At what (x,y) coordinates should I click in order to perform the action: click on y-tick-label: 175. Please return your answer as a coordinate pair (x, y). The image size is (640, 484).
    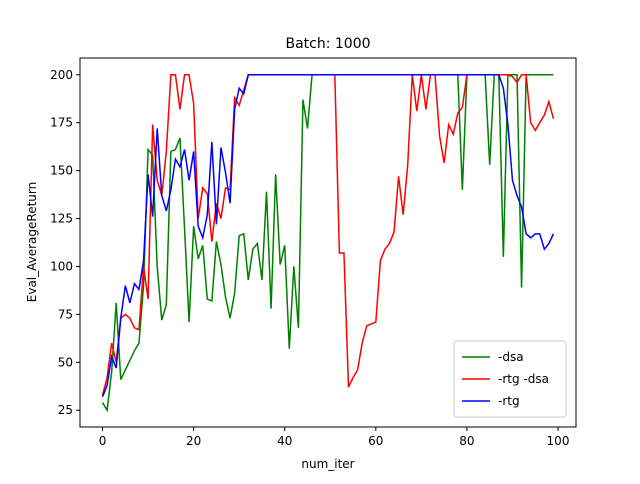
    Looking at the image, I should click on (61, 123).